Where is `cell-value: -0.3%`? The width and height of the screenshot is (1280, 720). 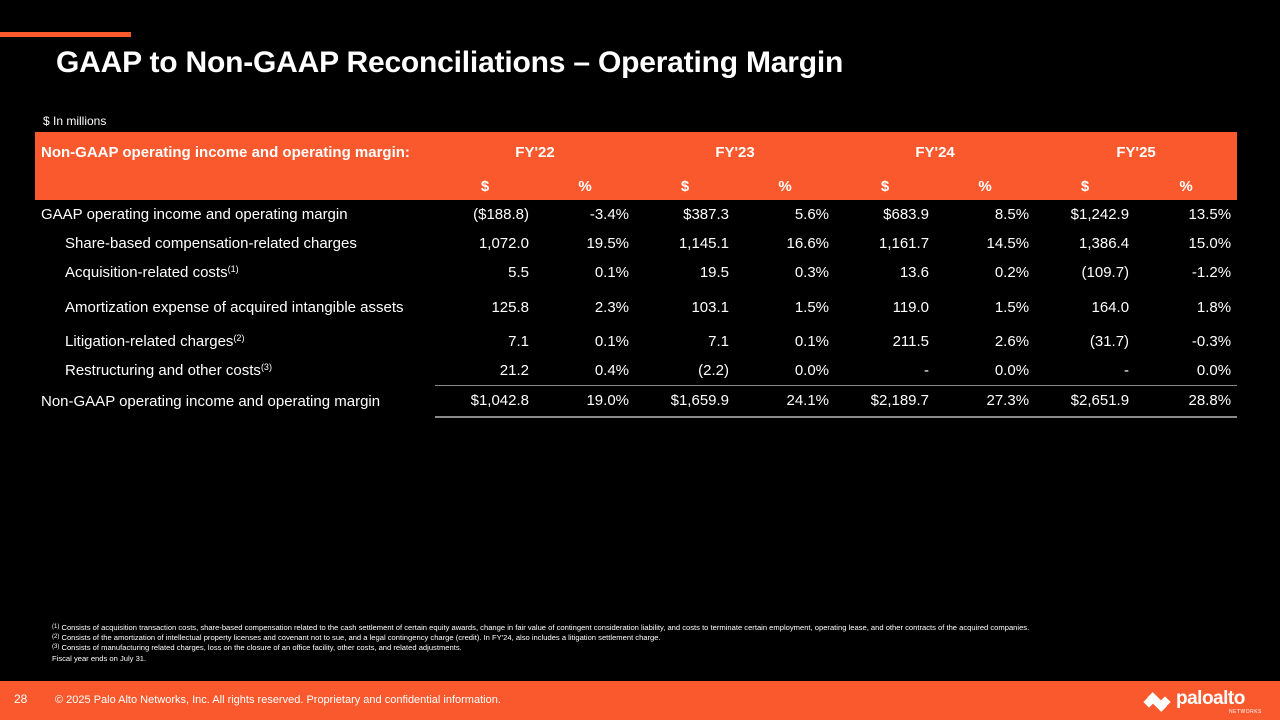 cell-value: -0.3% is located at coordinates (1211, 341).